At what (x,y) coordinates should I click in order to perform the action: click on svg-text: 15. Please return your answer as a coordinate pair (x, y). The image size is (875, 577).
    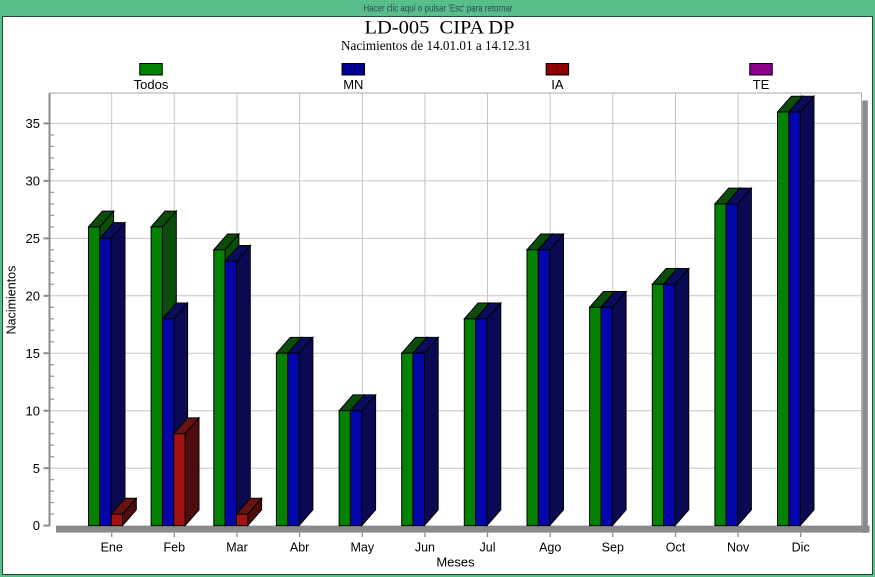
    Looking at the image, I should click on (33, 353).